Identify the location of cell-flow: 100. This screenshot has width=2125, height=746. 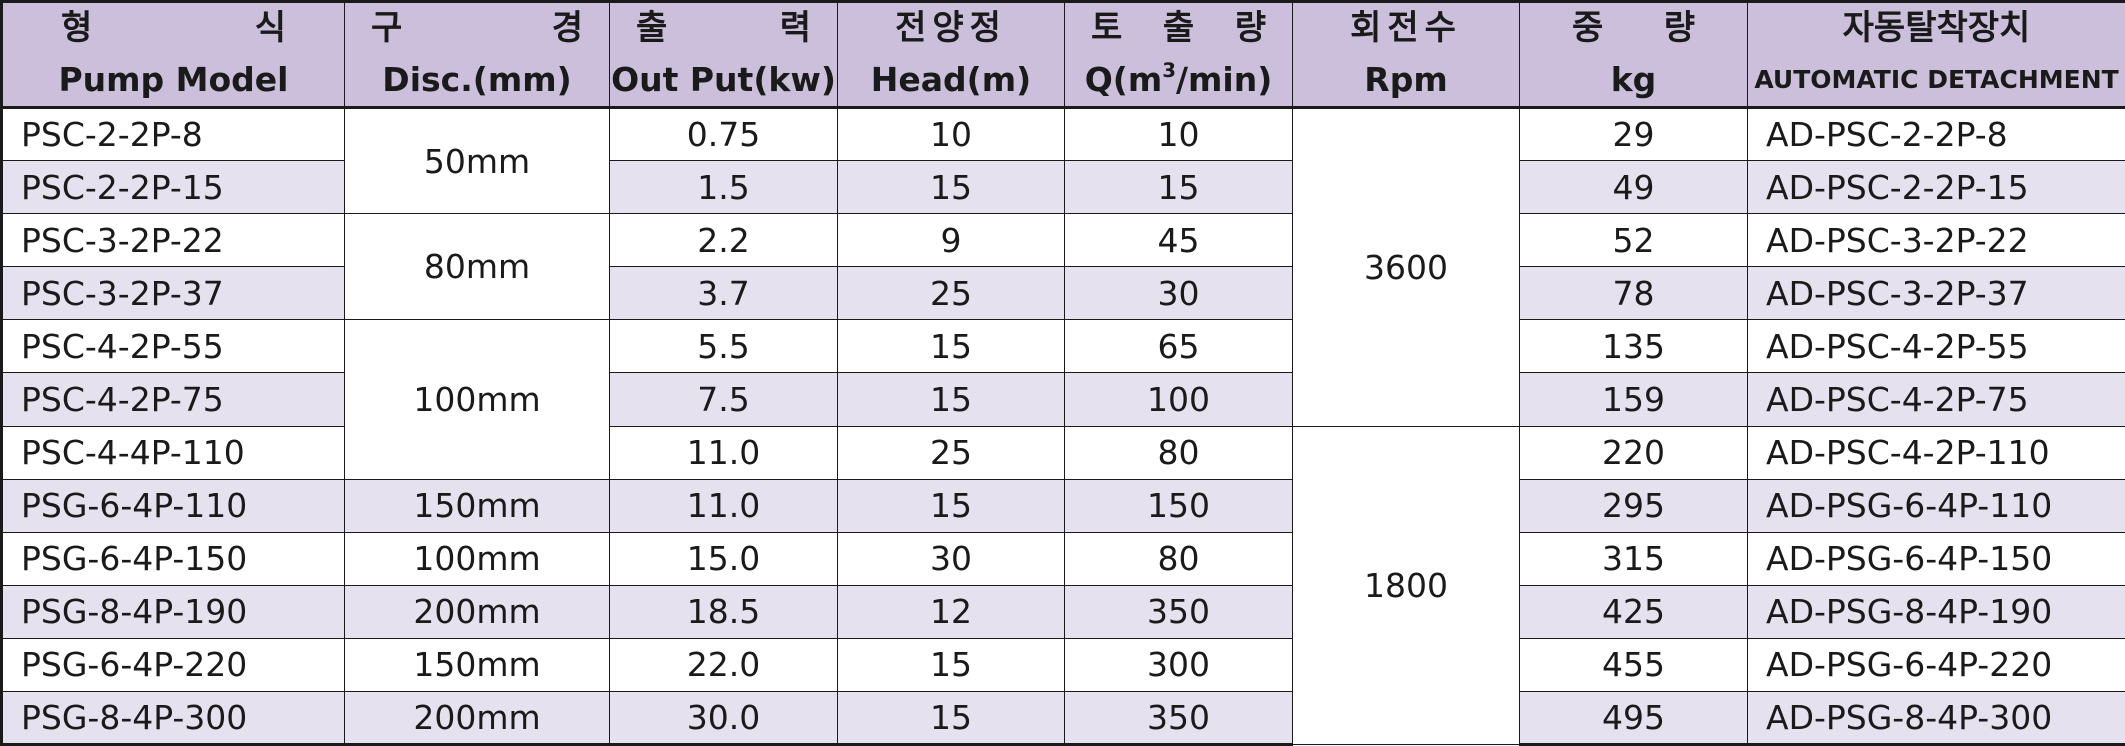
(1178, 399).